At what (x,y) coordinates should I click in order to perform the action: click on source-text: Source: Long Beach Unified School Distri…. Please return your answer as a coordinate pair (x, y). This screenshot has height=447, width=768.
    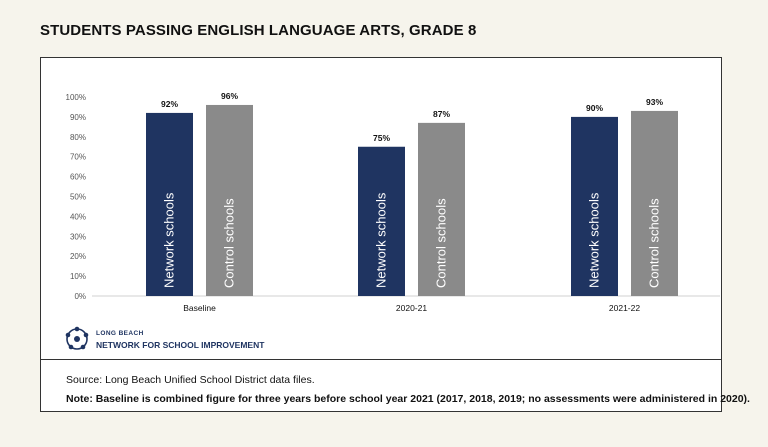
    Looking at the image, I should click on (190, 380).